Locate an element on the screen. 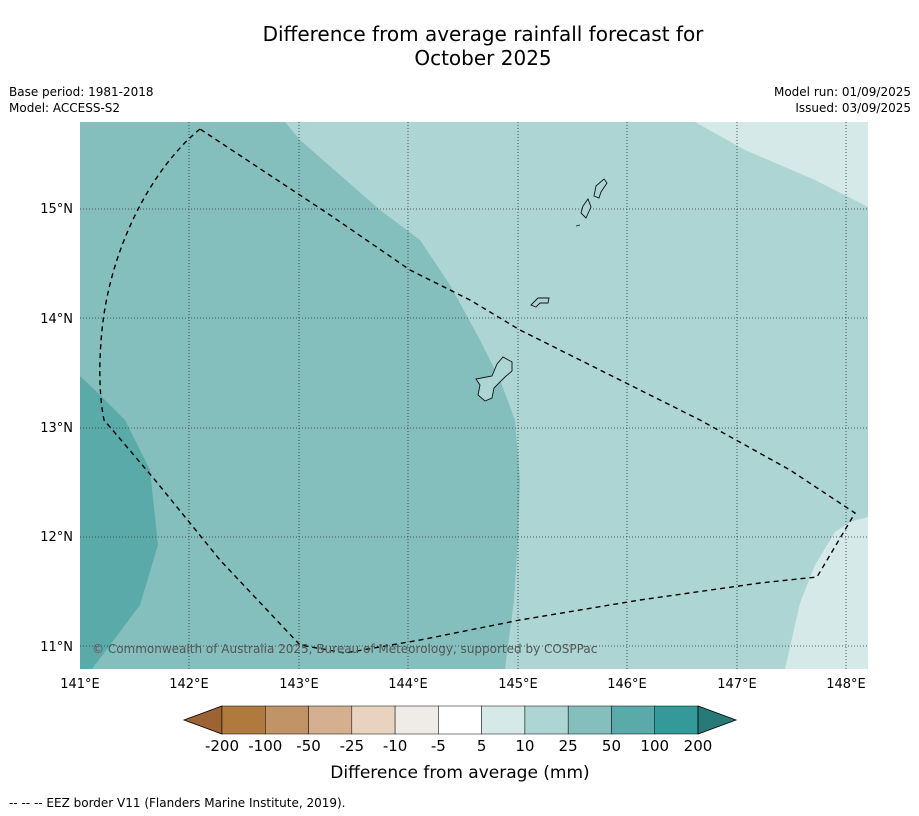 This screenshot has width=919, height=816. model-text: Model: ACCESS-S2 is located at coordinates (65, 108).